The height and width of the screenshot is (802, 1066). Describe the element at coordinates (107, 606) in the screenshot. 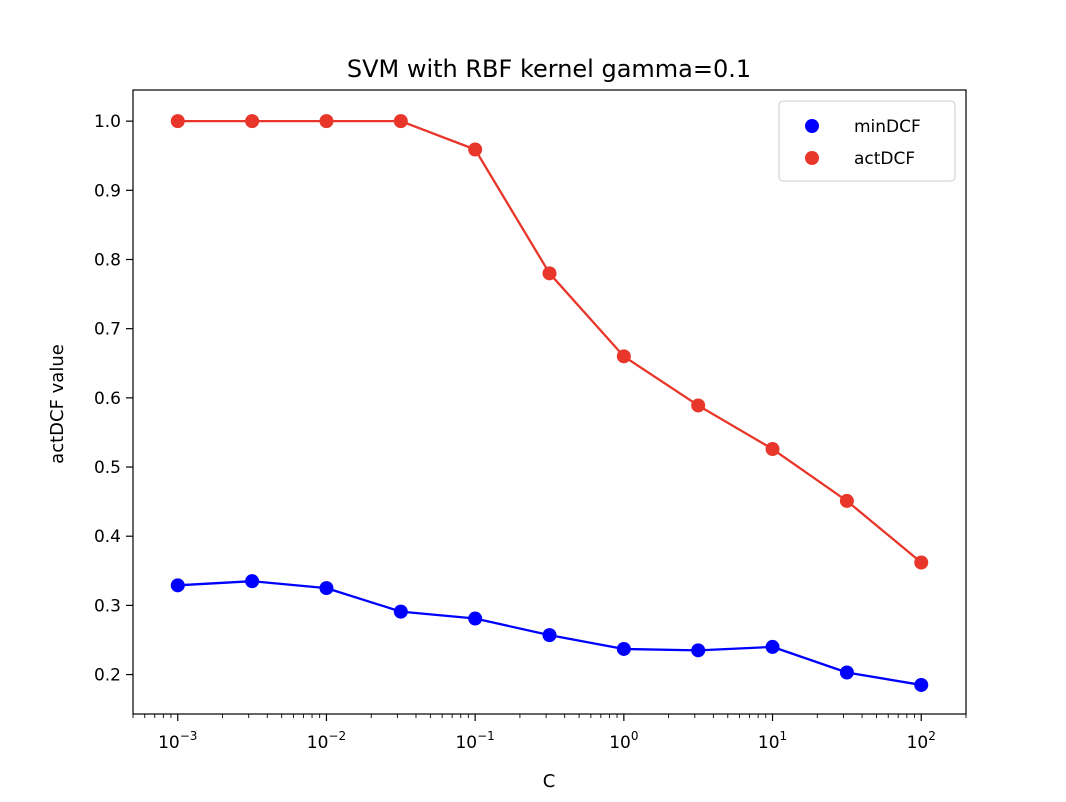

I see `y-tick-label-1: 0.3` at that location.